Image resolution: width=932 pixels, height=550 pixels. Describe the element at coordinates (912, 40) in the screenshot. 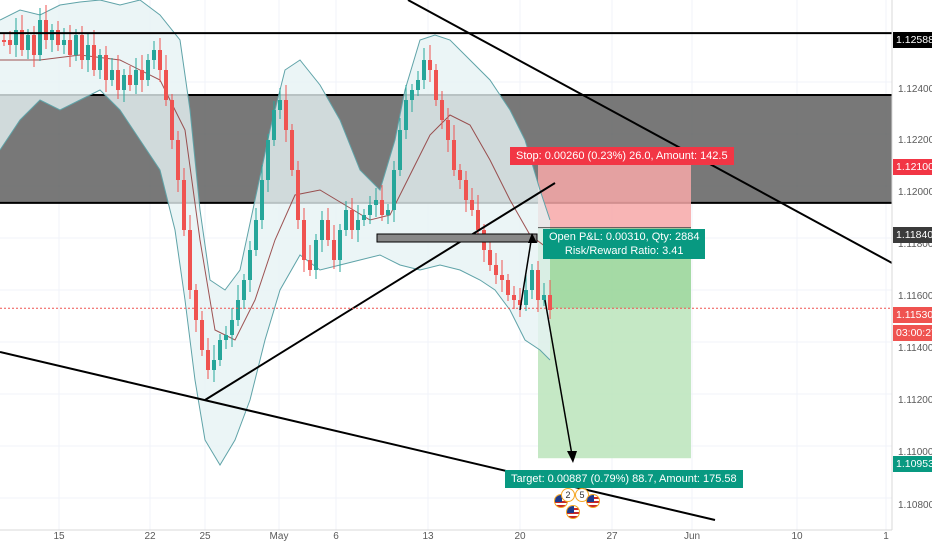

I see `resistance-price-label: 1.12588` at that location.